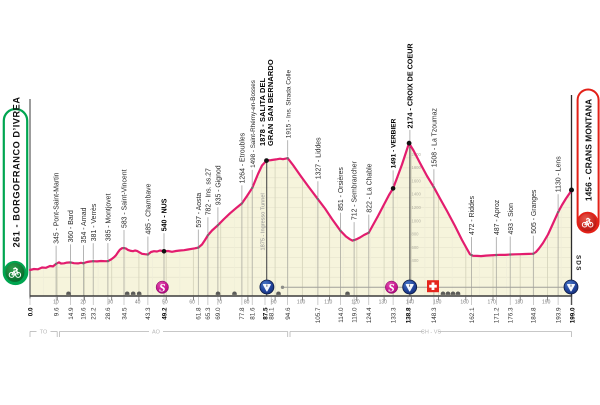 This screenshot has height=405, width=600. What do you see at coordinates (417, 194) in the screenshot?
I see `svg-text: 1400` at bounding box center [417, 194].